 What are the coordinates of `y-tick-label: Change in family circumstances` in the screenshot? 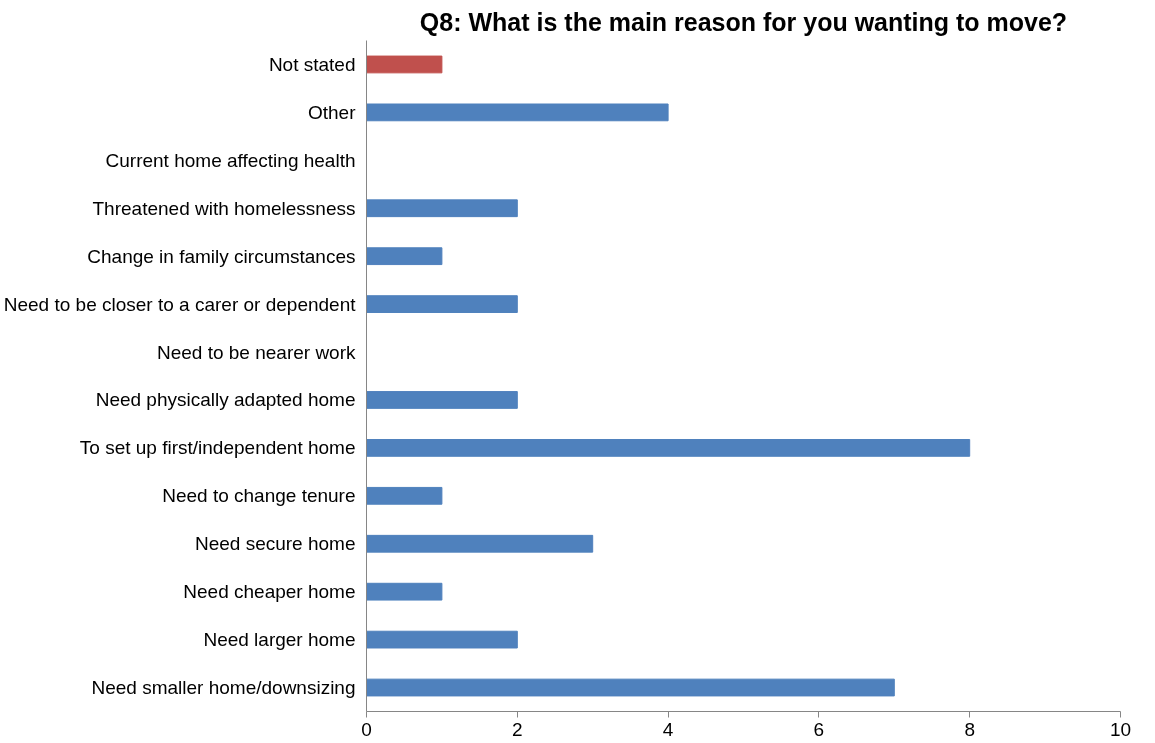 It's located at (221, 256).